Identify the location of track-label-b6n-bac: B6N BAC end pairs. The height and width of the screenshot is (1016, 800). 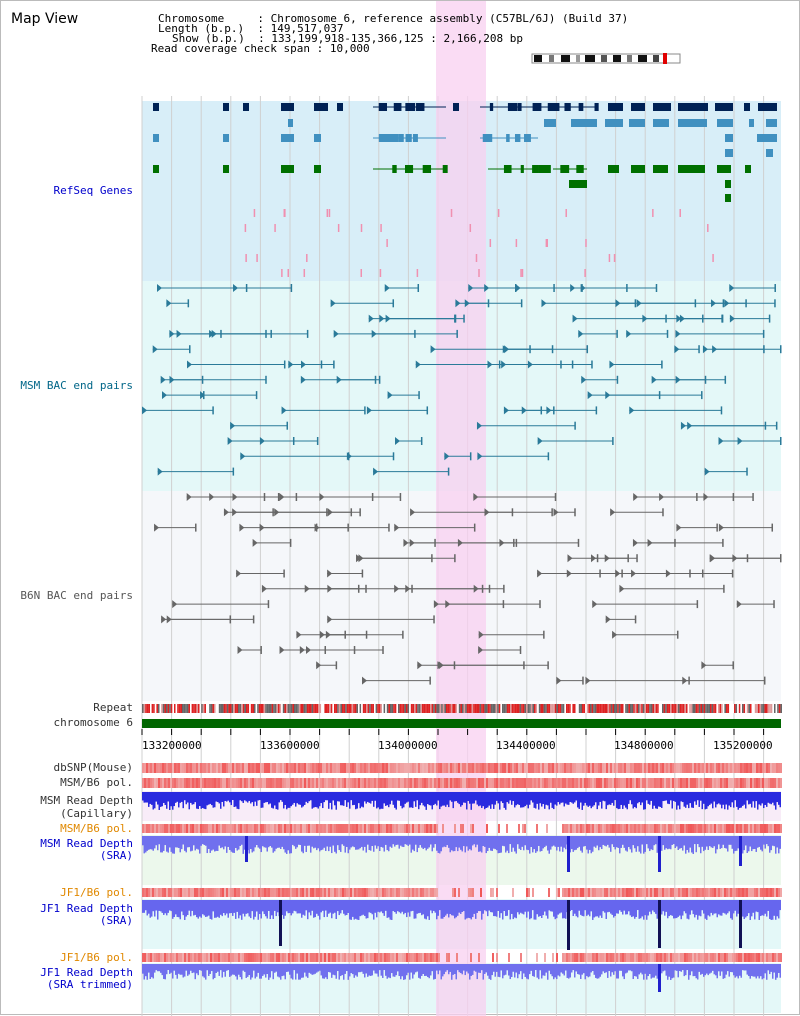
(76, 595).